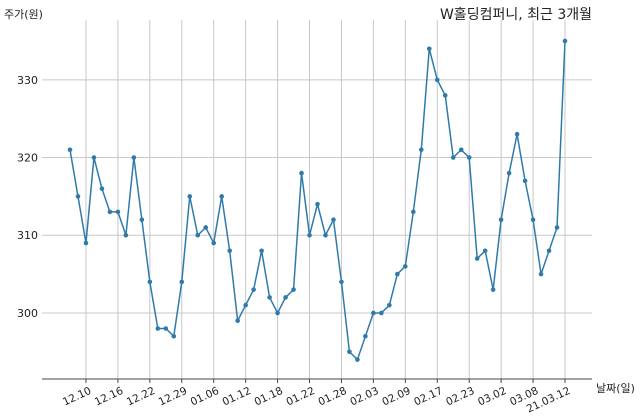 The width and height of the screenshot is (640, 419). What do you see at coordinates (237, 397) in the screenshot?
I see `x-tick-label: 01.12` at bounding box center [237, 397].